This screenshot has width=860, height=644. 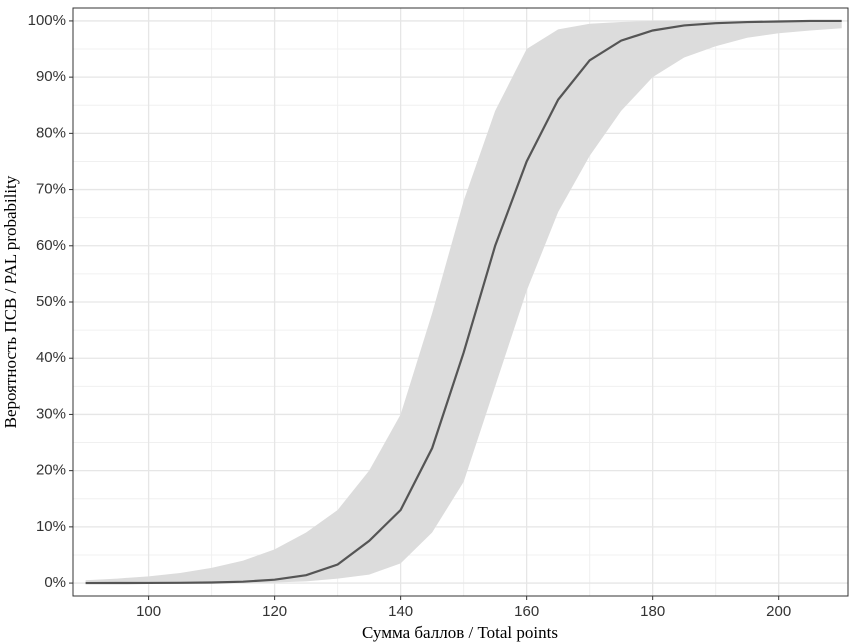 I want to click on y-tick-label: 30%, so click(x=51, y=413).